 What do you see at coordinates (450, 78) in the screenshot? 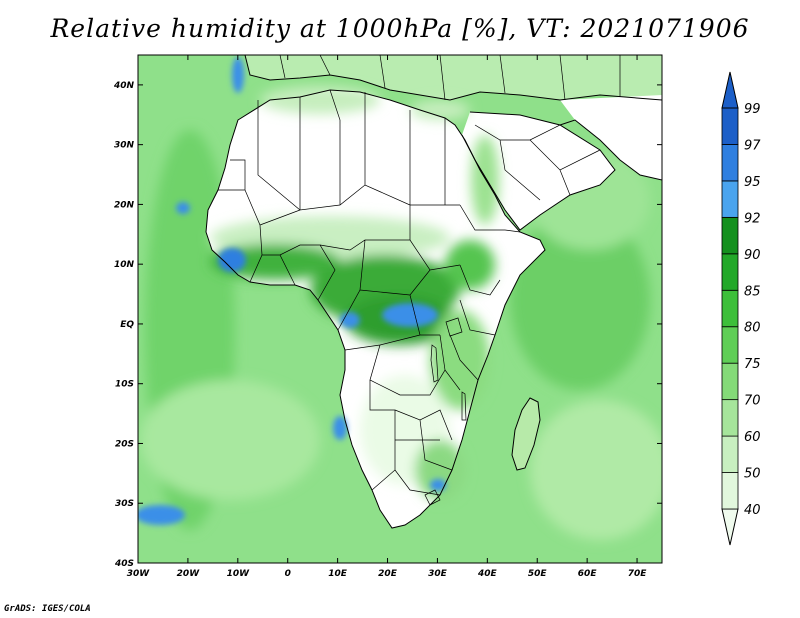
I see `borders-europe` at bounding box center [450, 78].